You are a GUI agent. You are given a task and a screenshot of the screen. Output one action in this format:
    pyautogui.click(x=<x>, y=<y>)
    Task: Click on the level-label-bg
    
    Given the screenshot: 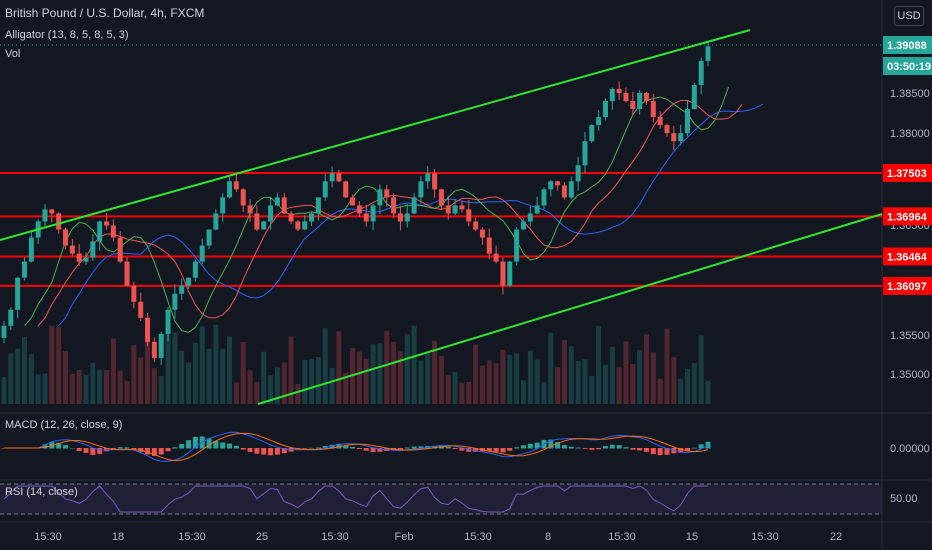 What is the action you would take?
    pyautogui.click(x=907, y=285)
    